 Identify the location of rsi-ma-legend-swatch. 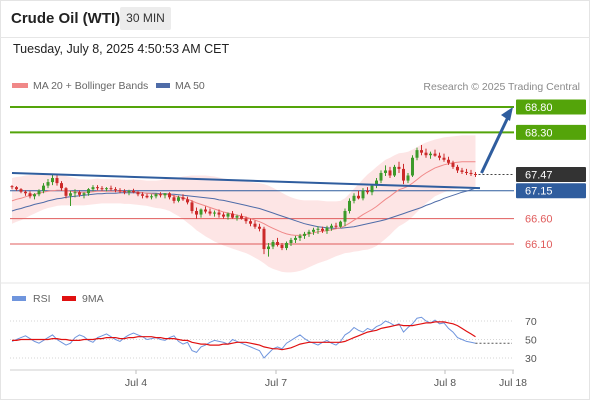
(69, 298).